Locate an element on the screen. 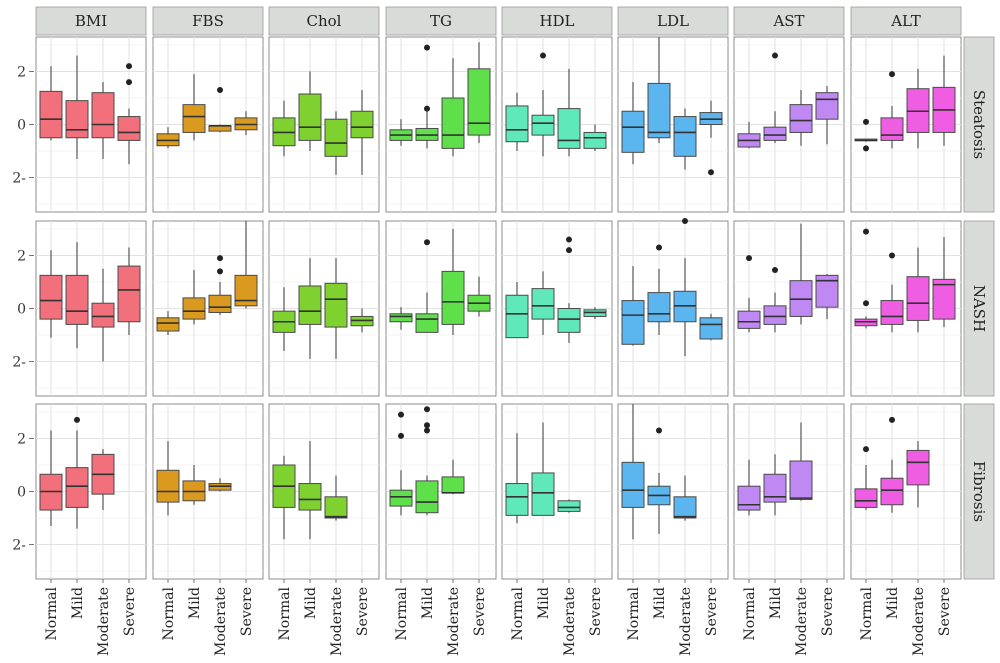 This screenshot has width=1000, height=663. box-steatosis-ast-normal is located at coordinates (749, 135).